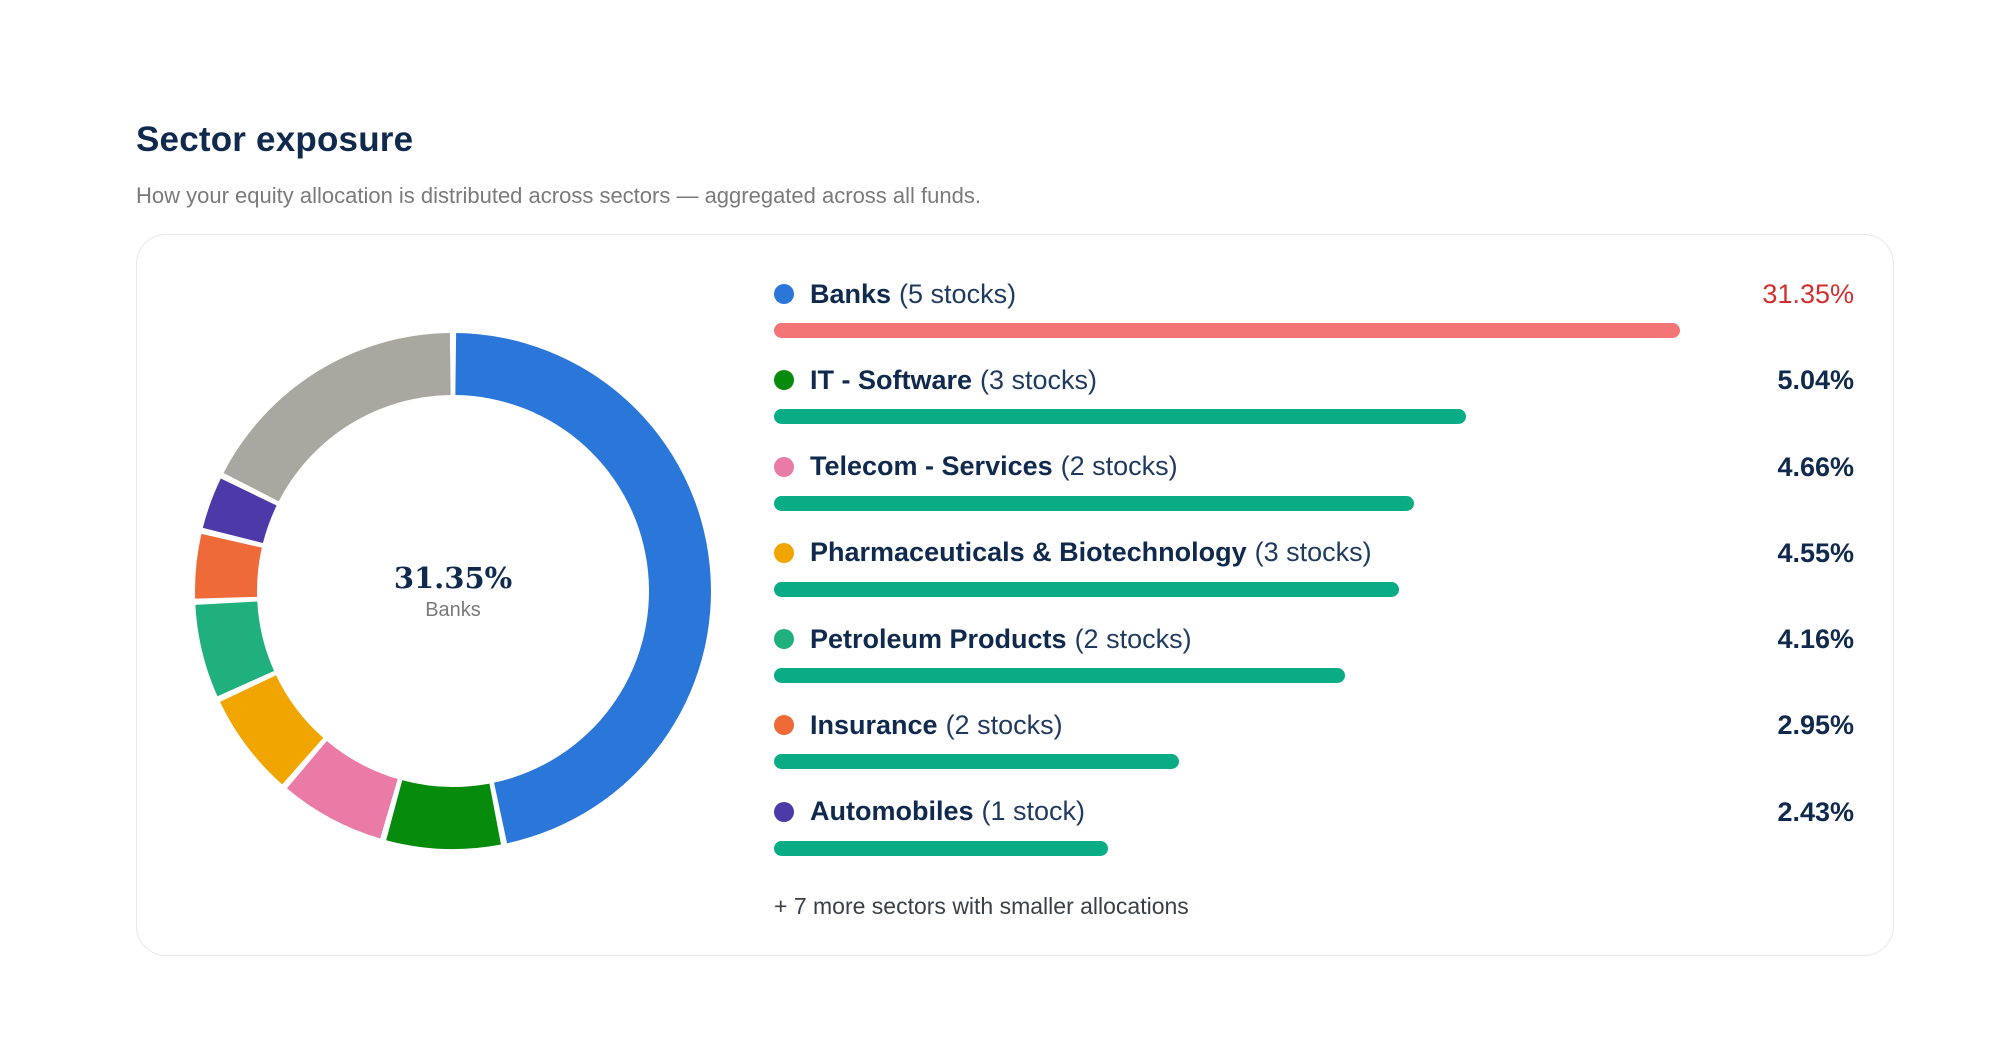 Image resolution: width=2000 pixels, height=1055 pixels. Describe the element at coordinates (938, 638) in the screenshot. I see `sector-name: Petroleum Products` at that location.